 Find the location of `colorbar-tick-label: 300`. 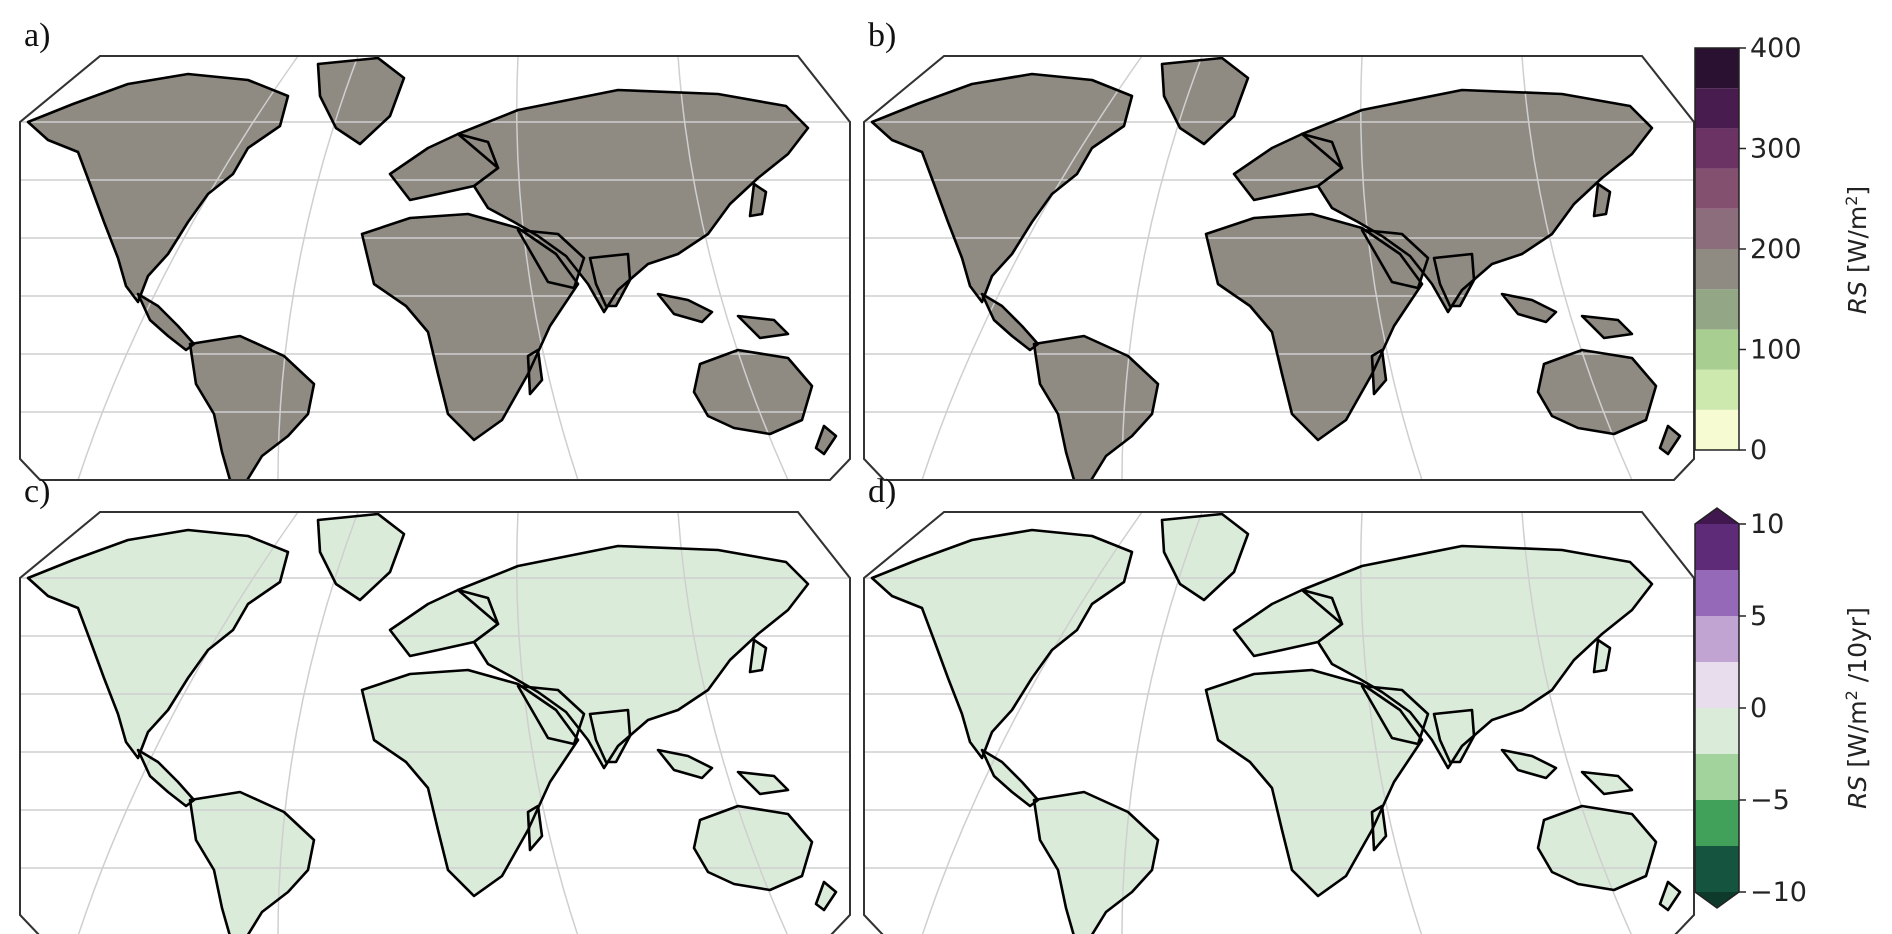

colorbar-tick-label: 300 is located at coordinates (1776, 149).